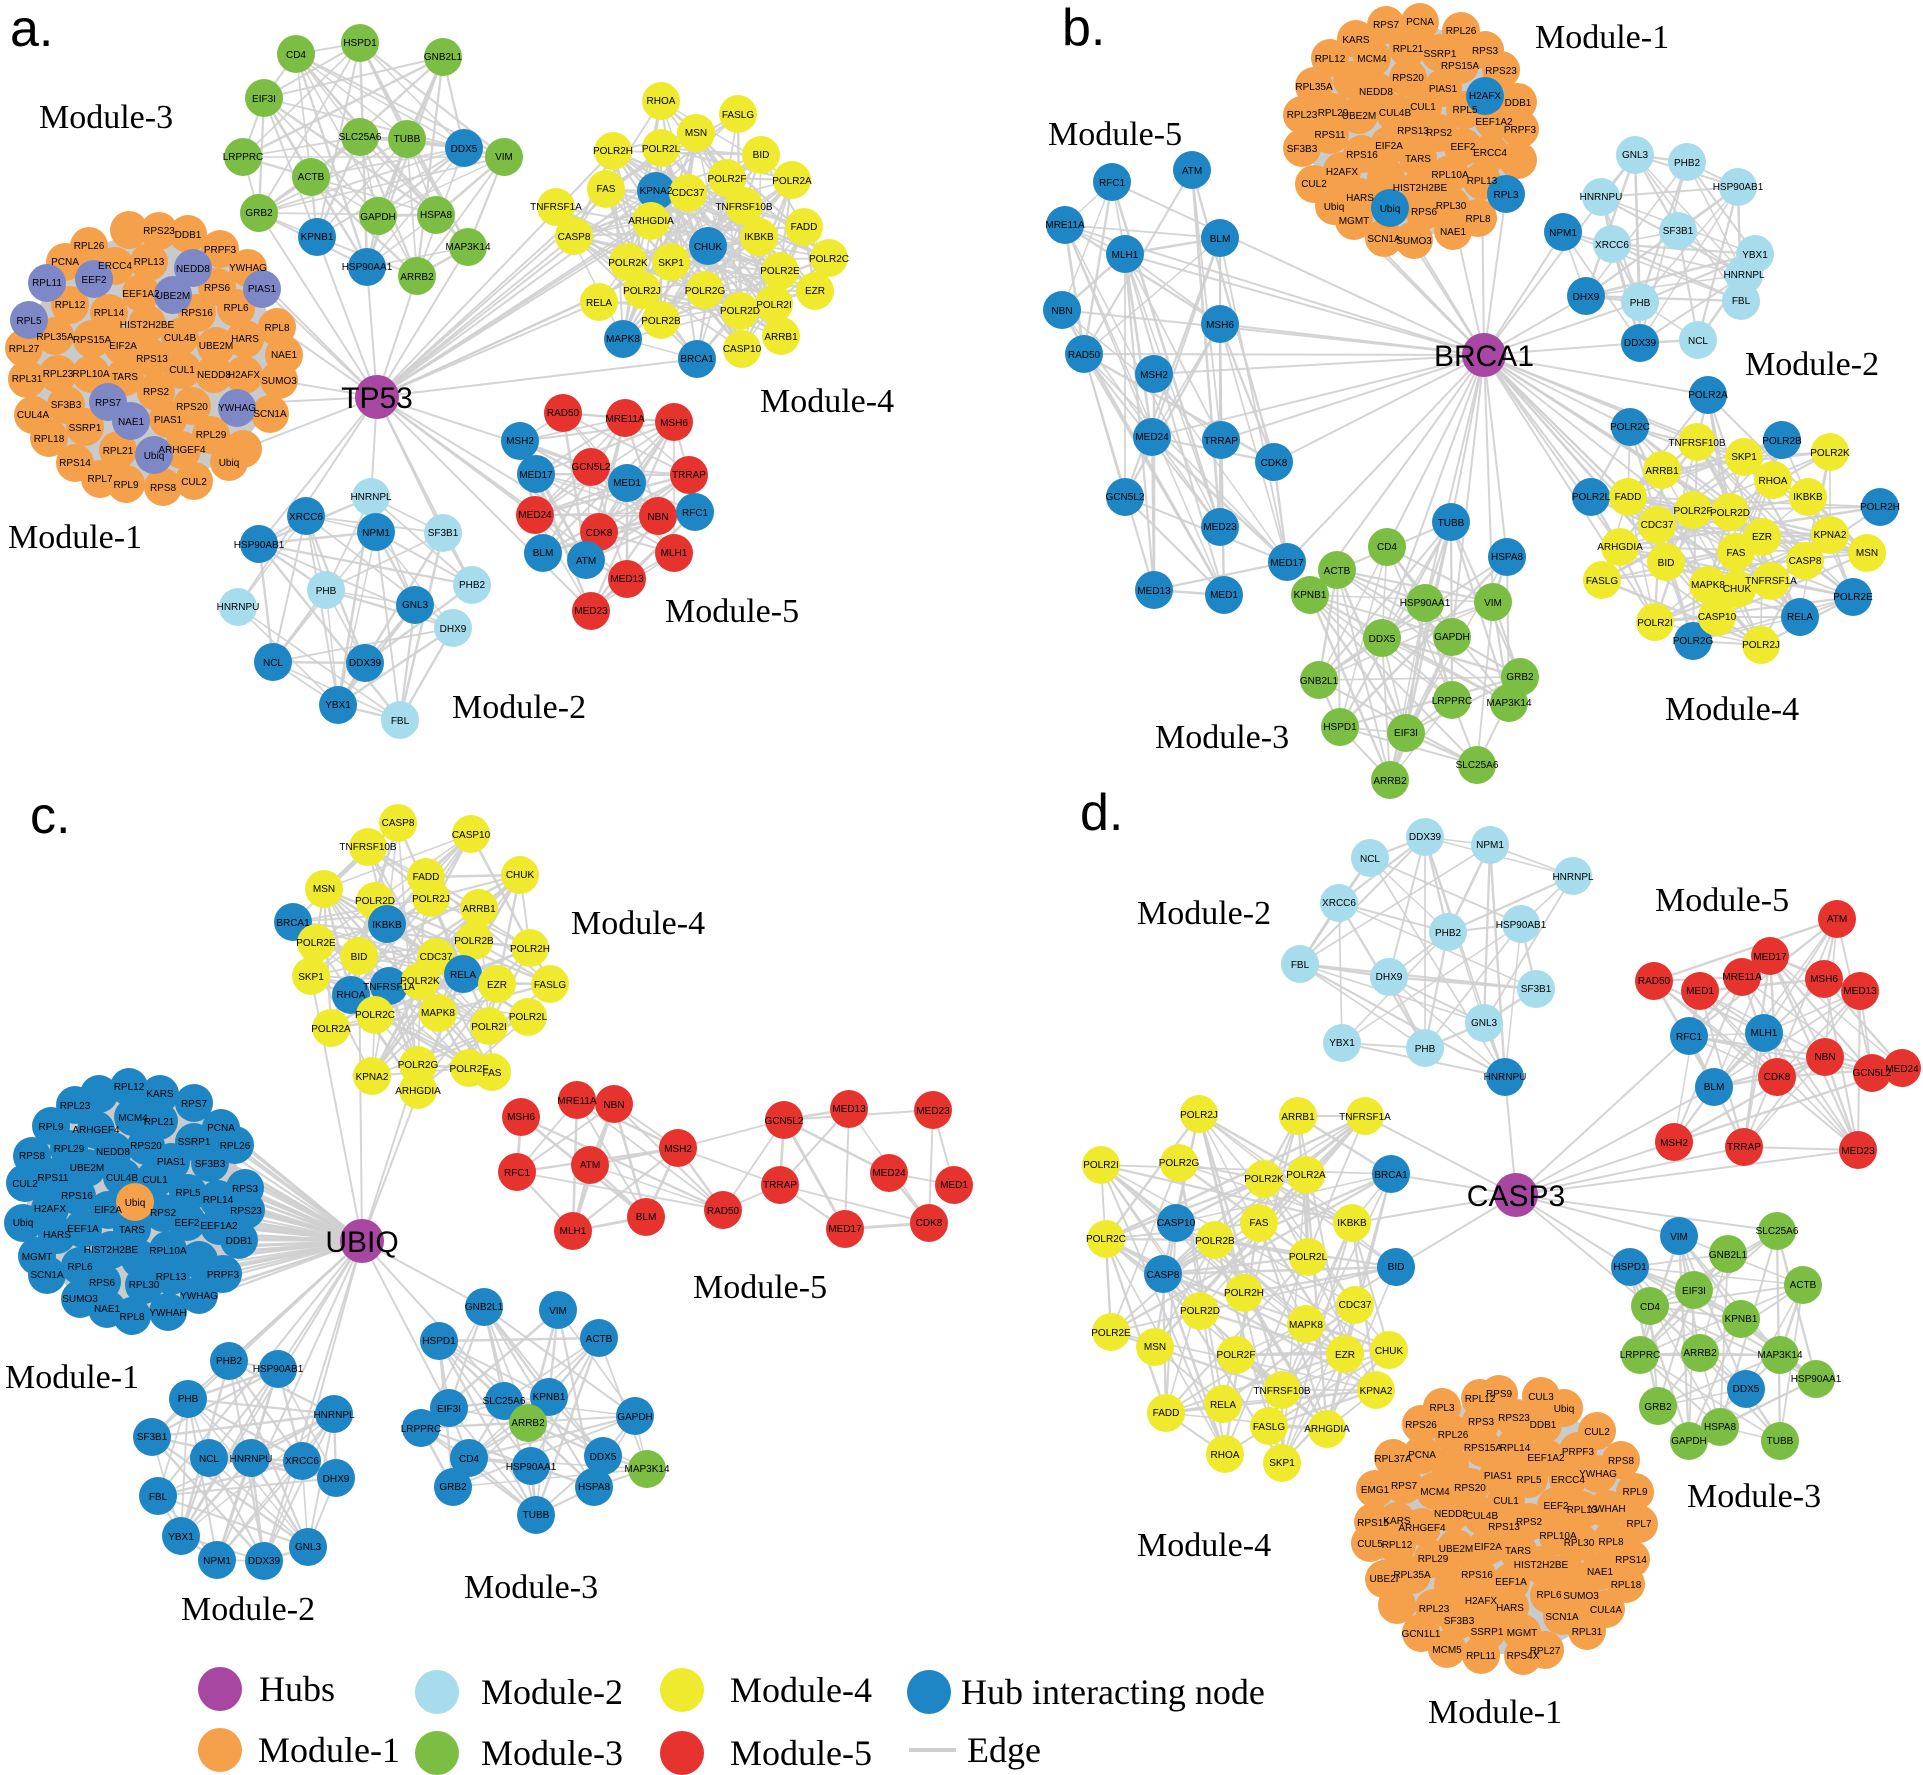  I want to click on svg-text: RHOA, so click(661, 101).